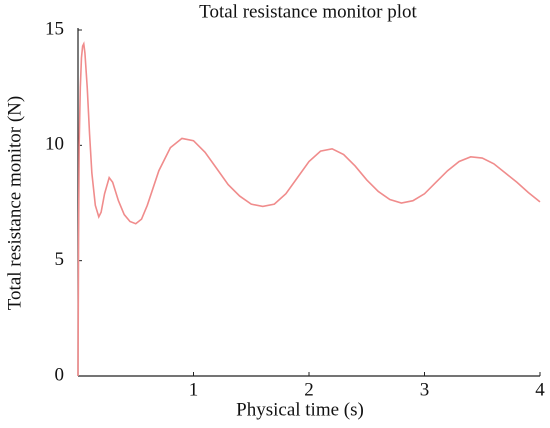  I want to click on x-tick-label: 2, so click(309, 389).